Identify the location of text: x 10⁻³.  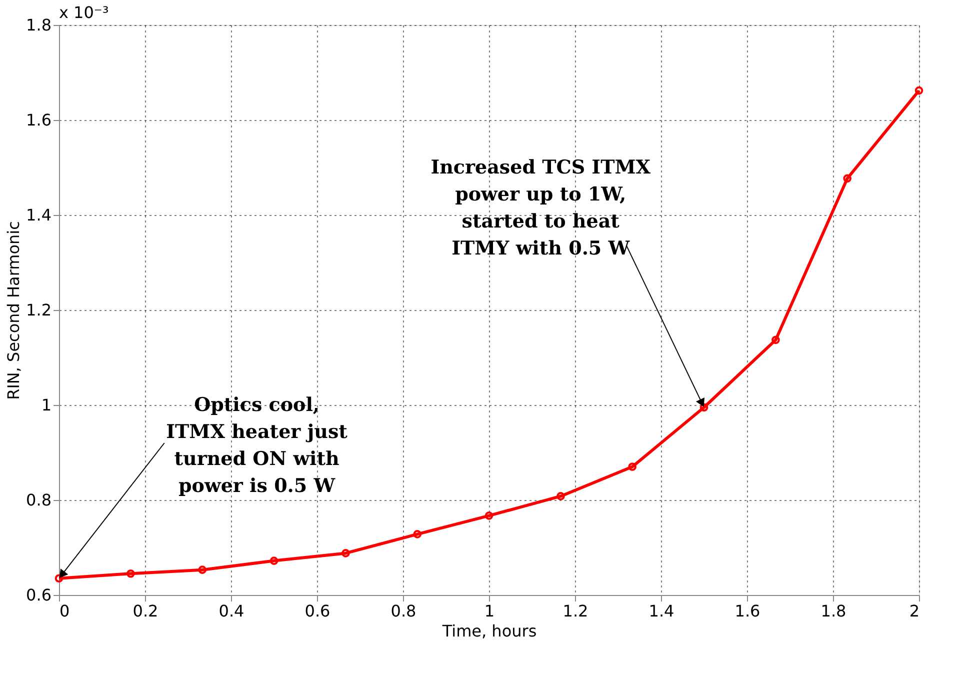
(84, 12).